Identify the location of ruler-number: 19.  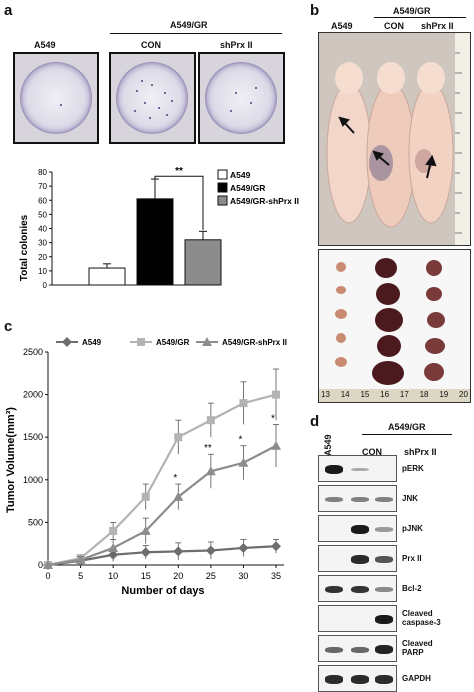
(444, 394).